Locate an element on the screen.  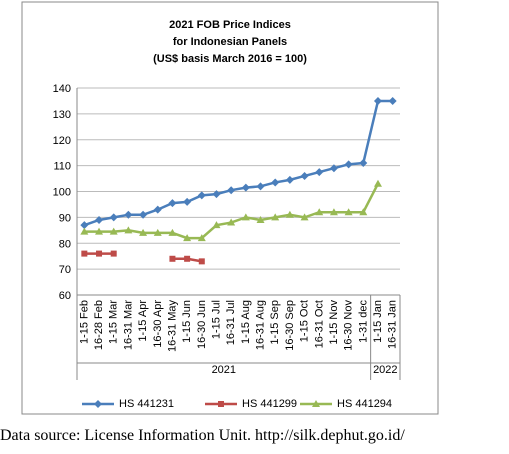
x-tick-label: 1-15 Sep is located at coordinates (275, 322).